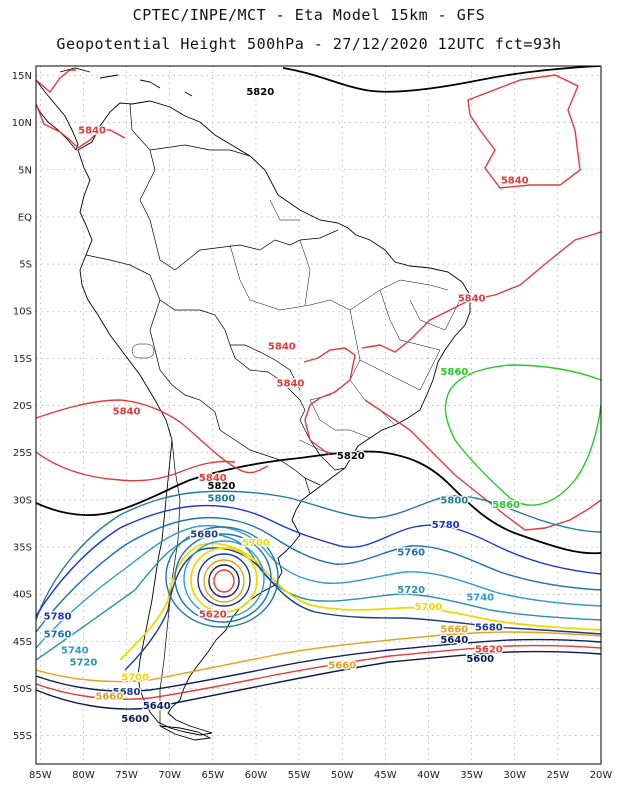 The height and width of the screenshot is (800, 618). What do you see at coordinates (22, 642) in the screenshot?
I see `lat-tick-label: 45S` at bounding box center [22, 642].